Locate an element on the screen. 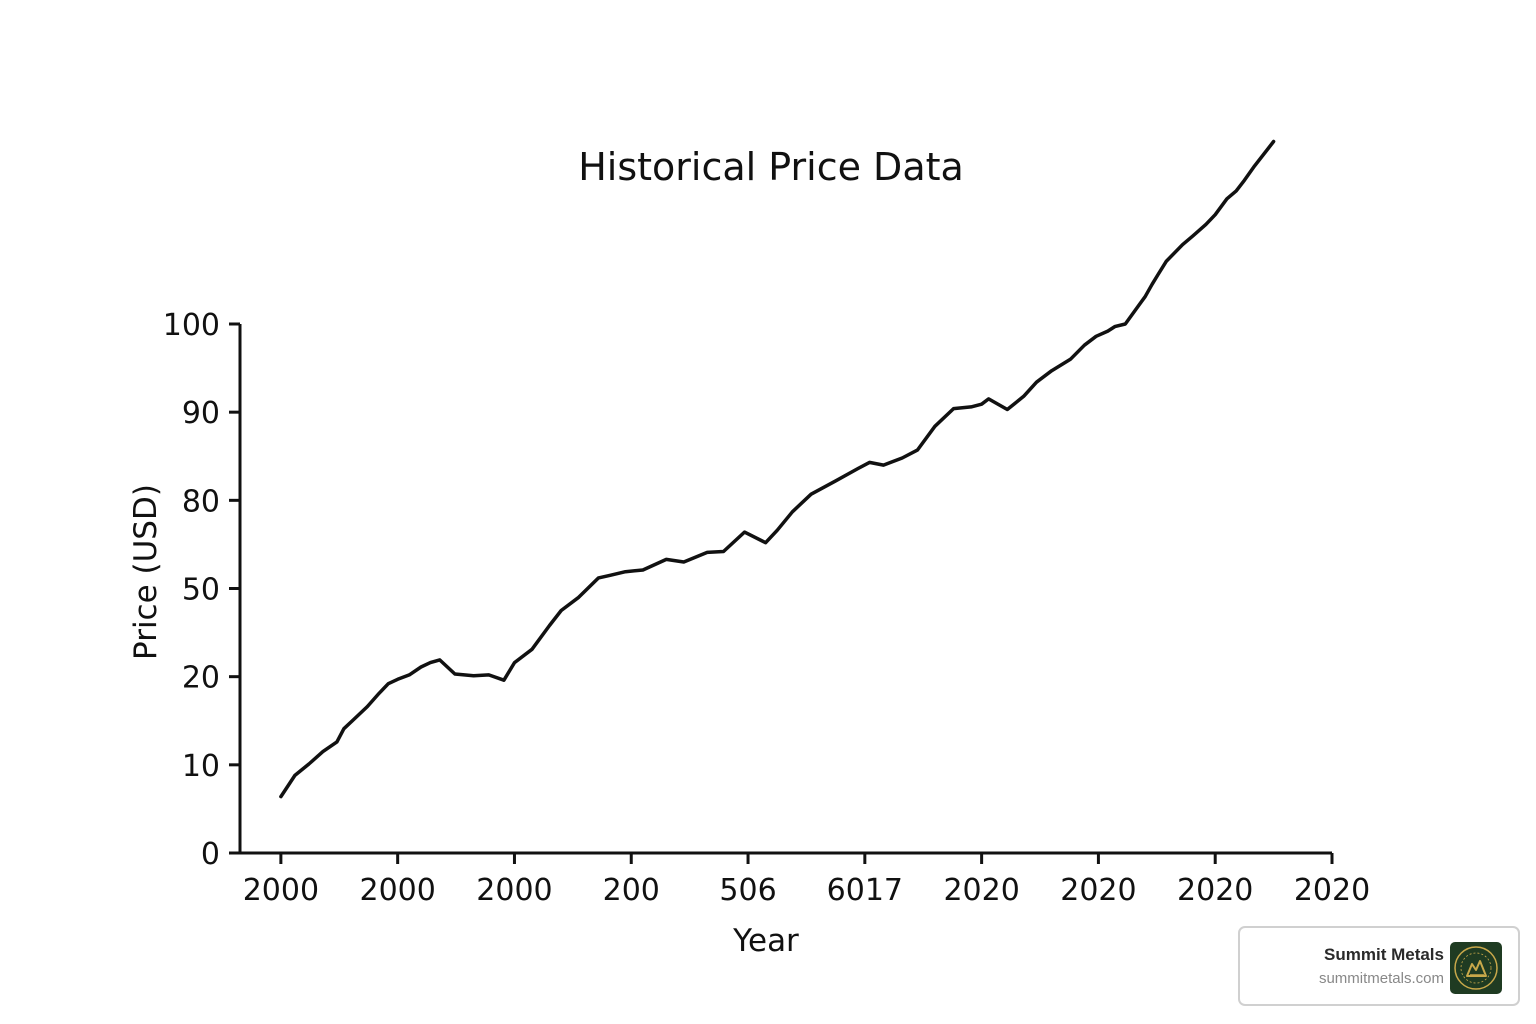 This screenshot has height=1024, width=1536. y-tick-label: 20 is located at coordinates (201, 678).